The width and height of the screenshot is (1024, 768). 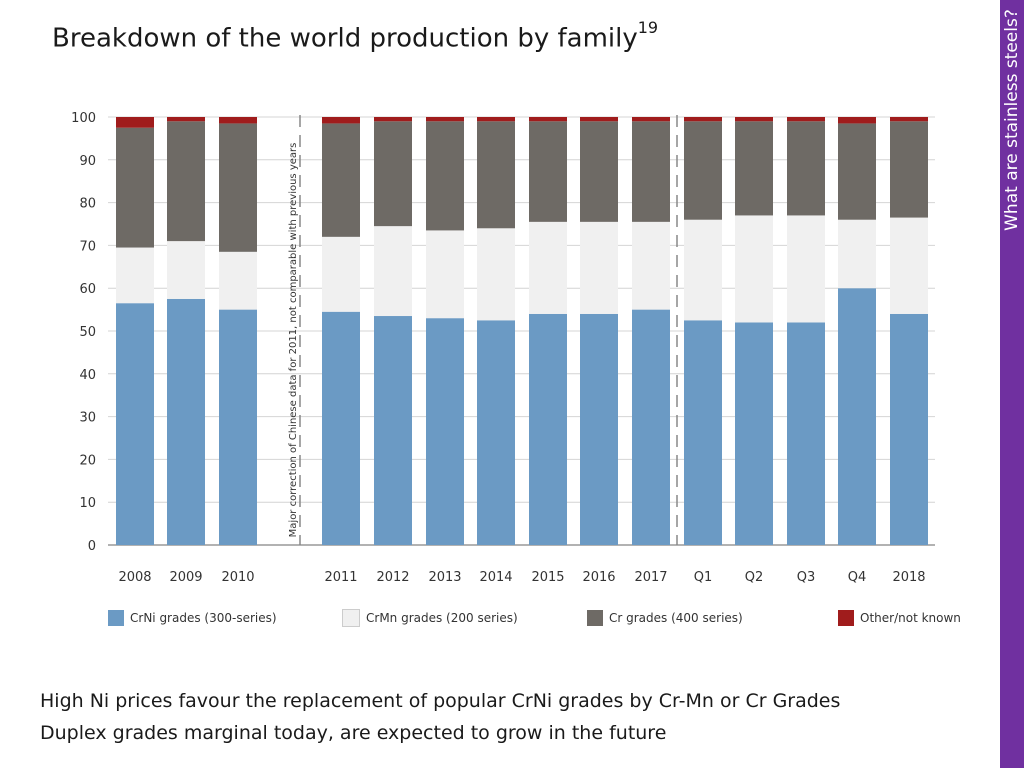 What do you see at coordinates (134, 577) in the screenshot?
I see `x-tick-label: 2008` at bounding box center [134, 577].